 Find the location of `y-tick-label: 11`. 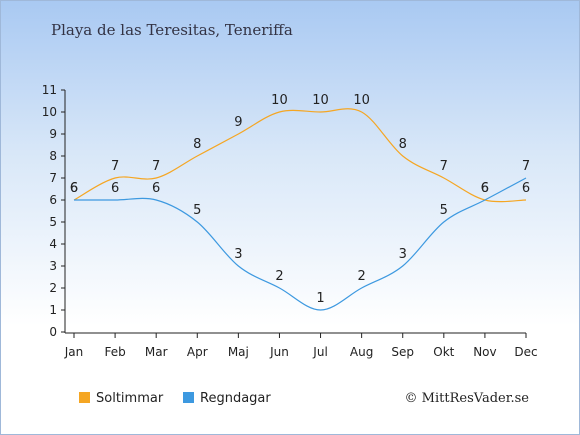

y-tick-label: 11 is located at coordinates (49, 90).